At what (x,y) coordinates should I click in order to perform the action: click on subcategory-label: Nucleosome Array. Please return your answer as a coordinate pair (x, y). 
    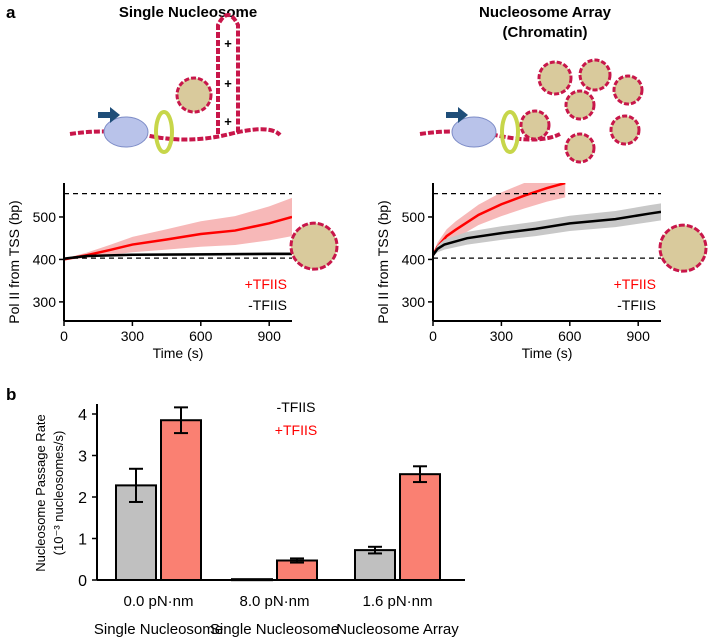
    Looking at the image, I should click on (397, 629).